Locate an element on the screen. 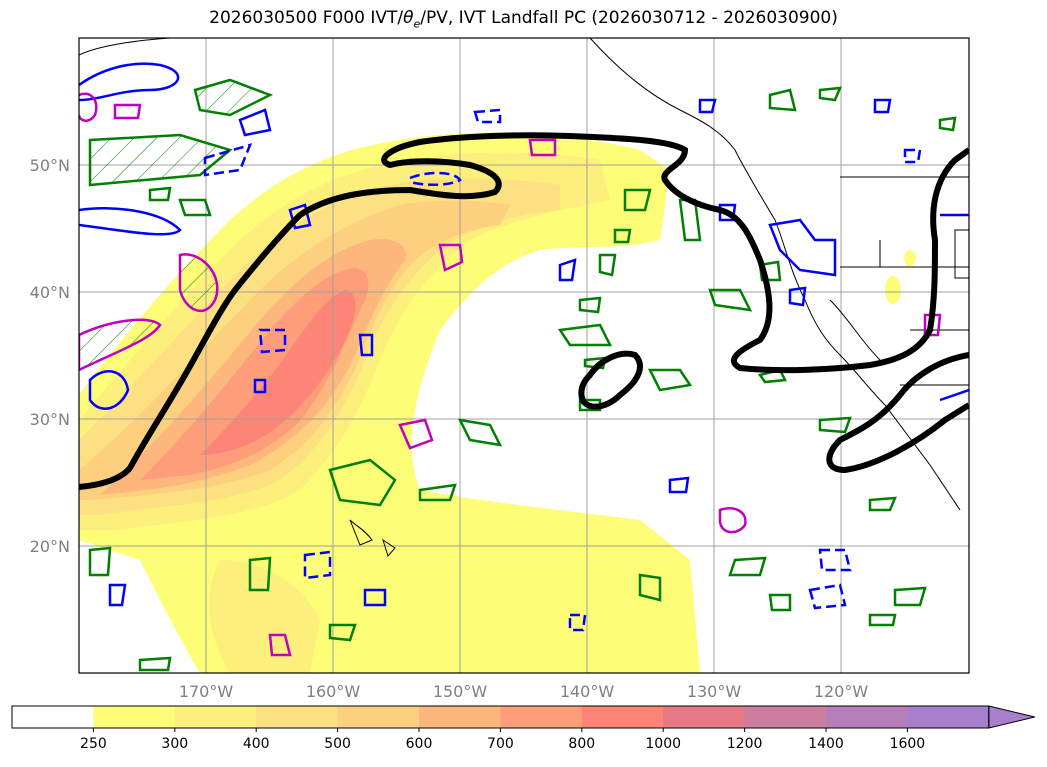 Image resolution: width=1047 pixels, height=767 pixels. lon-label-150w: 150°W is located at coordinates (460, 691).